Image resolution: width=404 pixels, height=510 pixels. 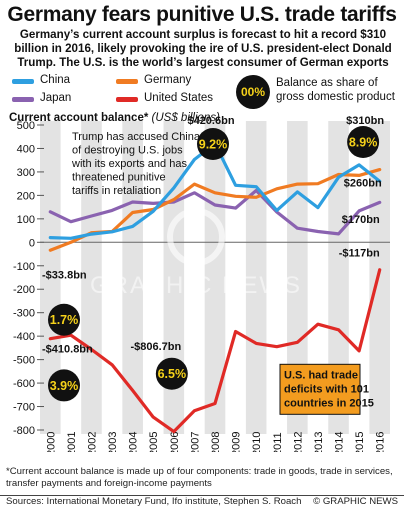 I want to click on y-tick-label--300: -300, so click(x=24, y=314).